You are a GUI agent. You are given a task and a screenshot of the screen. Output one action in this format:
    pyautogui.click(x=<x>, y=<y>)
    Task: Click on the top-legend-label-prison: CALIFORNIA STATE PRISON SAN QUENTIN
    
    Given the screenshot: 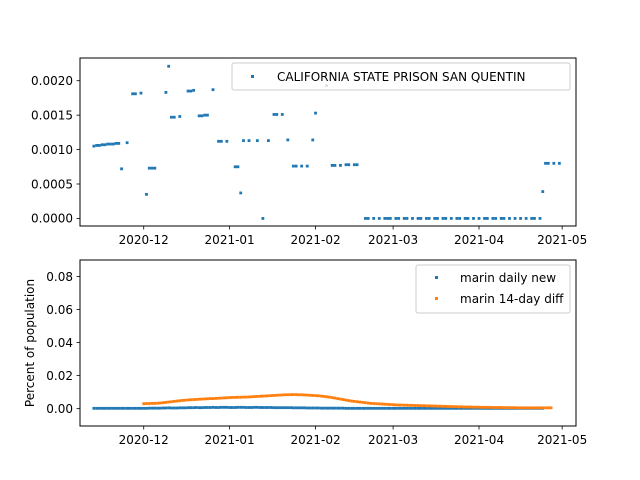 What is the action you would take?
    pyautogui.click(x=401, y=77)
    